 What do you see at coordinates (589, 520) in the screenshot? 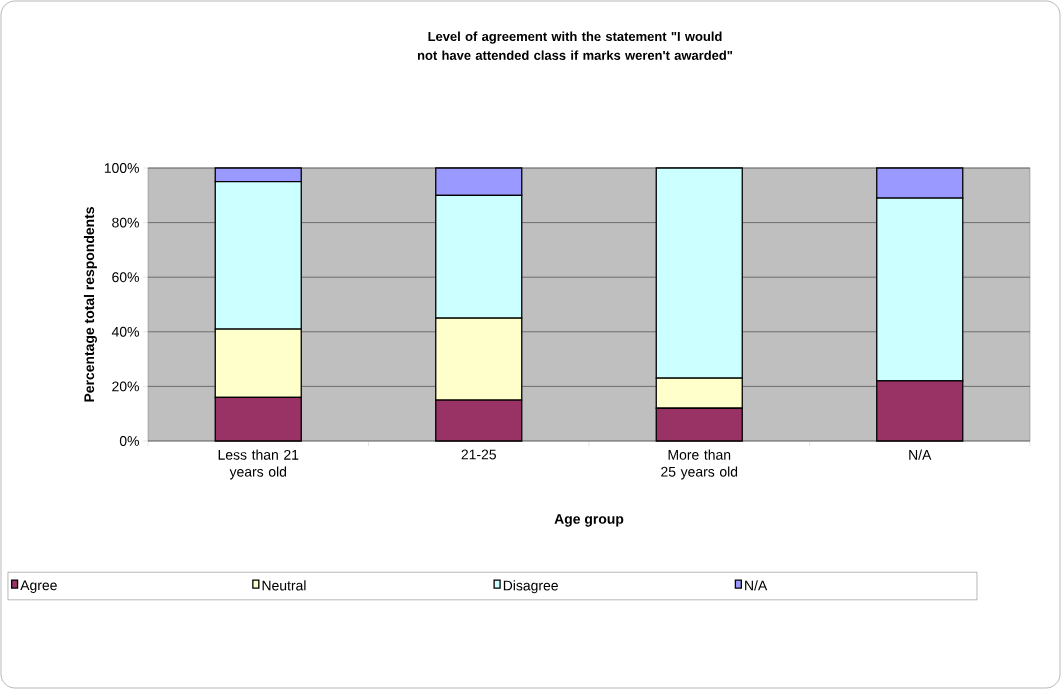
I see `x-axis-title: Age group` at bounding box center [589, 520].